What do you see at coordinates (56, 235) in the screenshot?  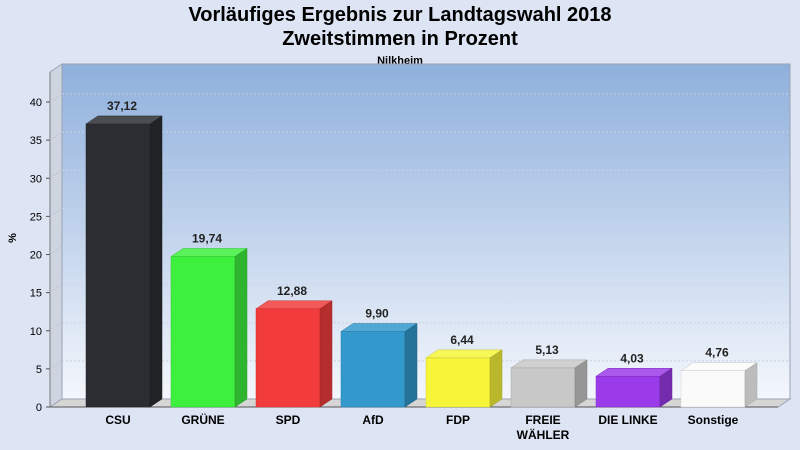 I see `plot-left-wall` at bounding box center [56, 235].